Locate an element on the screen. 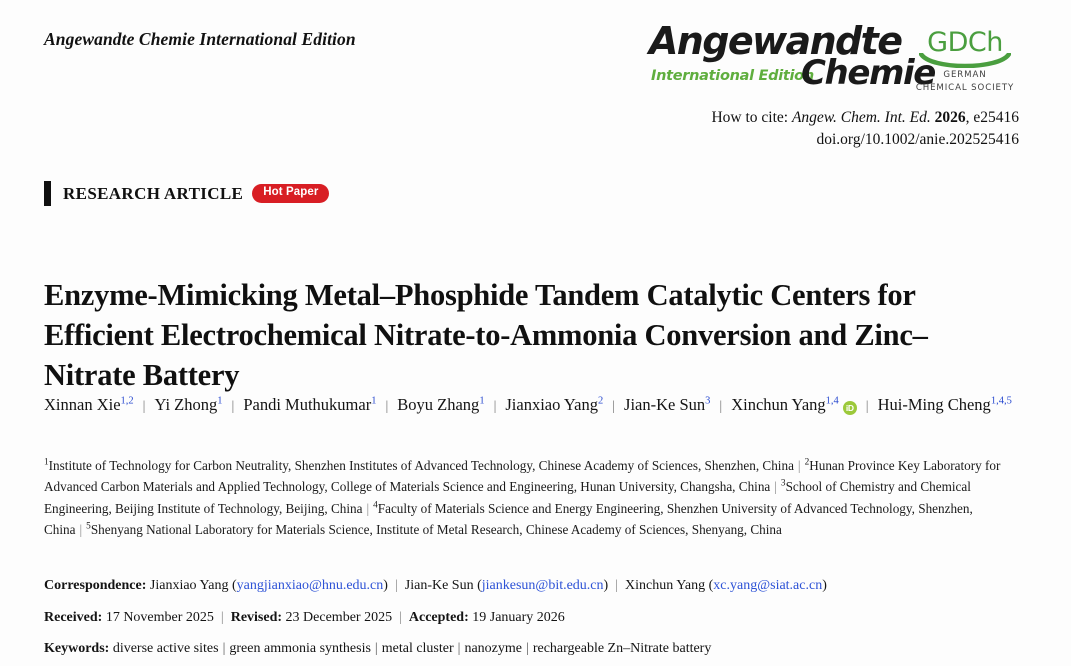  corresponding-author-email: xc.yang@siat.ac.cn is located at coordinates (768, 585).